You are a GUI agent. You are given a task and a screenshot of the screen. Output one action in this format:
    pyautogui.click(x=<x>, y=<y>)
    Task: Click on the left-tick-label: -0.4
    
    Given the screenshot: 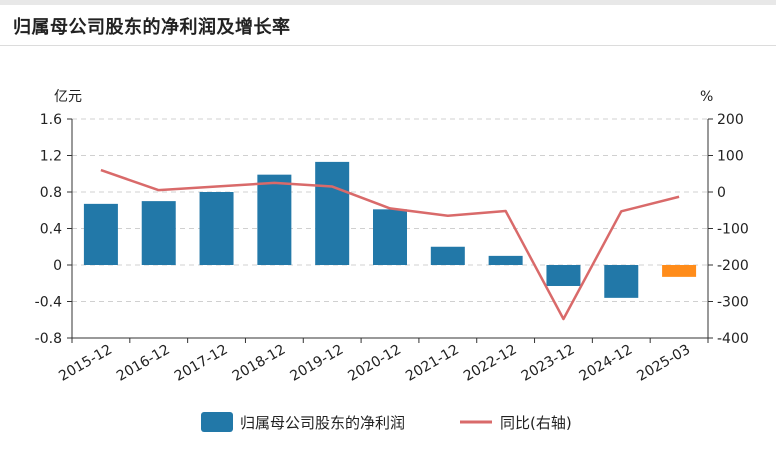 What is the action you would take?
    pyautogui.click(x=48, y=303)
    